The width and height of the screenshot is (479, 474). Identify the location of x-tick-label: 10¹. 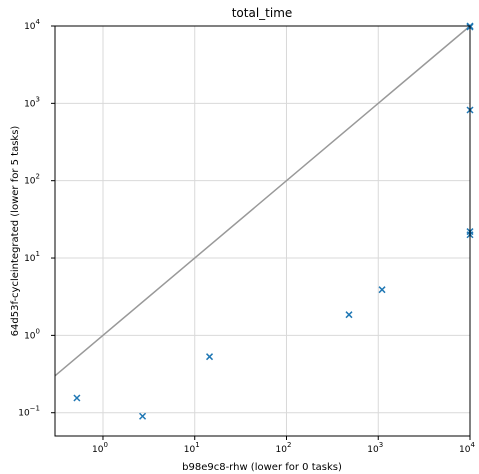
(192, 448).